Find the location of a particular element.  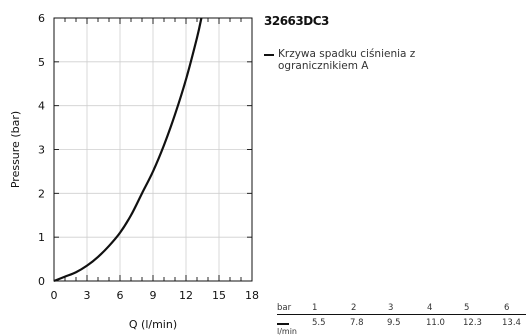

y-tick-label: 6 is located at coordinates (41, 18).